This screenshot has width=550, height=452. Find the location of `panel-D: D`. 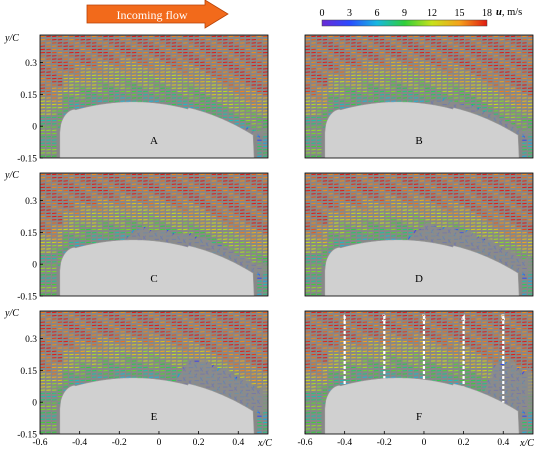

panel-D: D is located at coordinates (419, 234).